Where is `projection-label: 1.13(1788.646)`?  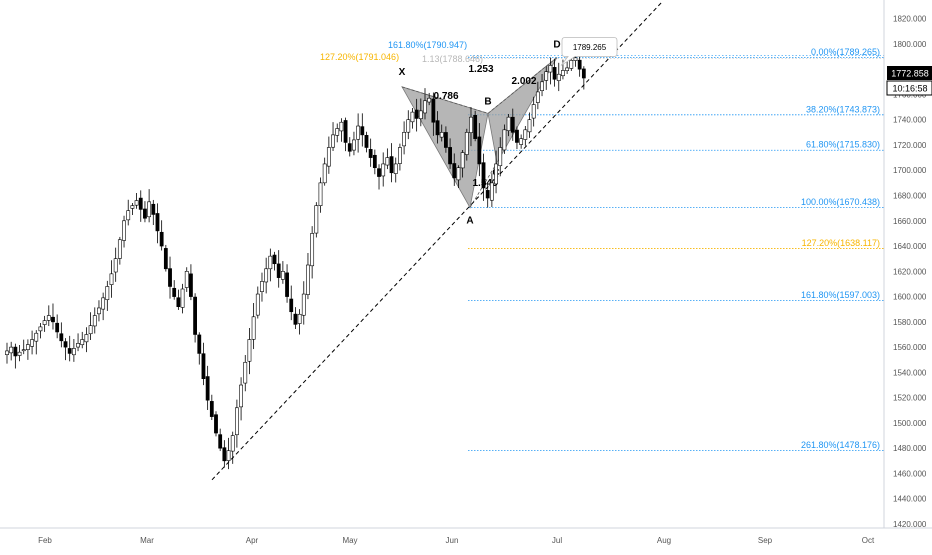 projection-label: 1.13(1788.646) is located at coordinates (452, 59).